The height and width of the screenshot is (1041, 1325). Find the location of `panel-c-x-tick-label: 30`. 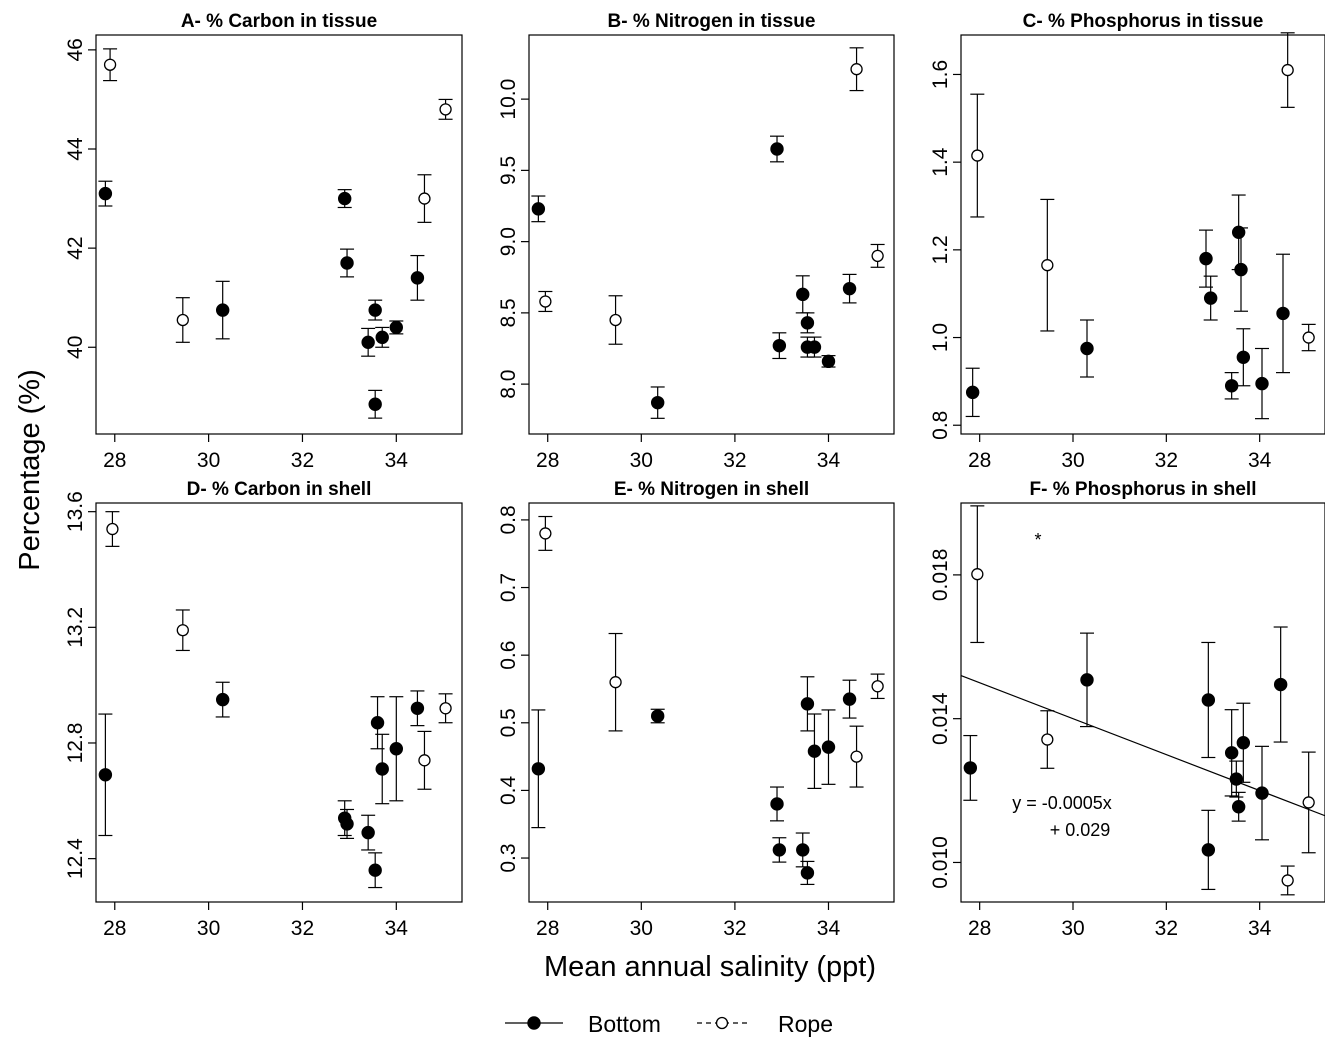

panel-c-x-tick-label: 30 is located at coordinates (1072, 460).